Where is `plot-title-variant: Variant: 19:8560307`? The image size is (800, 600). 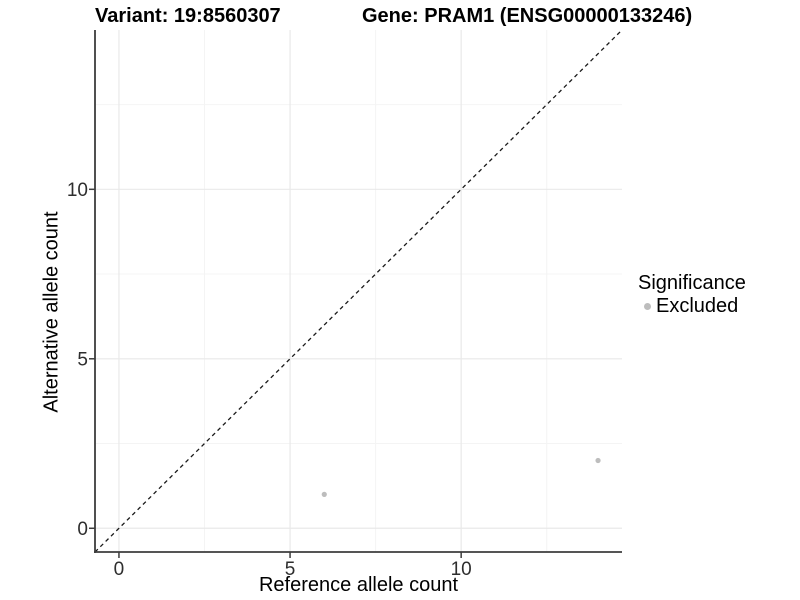 plot-title-variant: Variant: 19:8560307 is located at coordinates (188, 16).